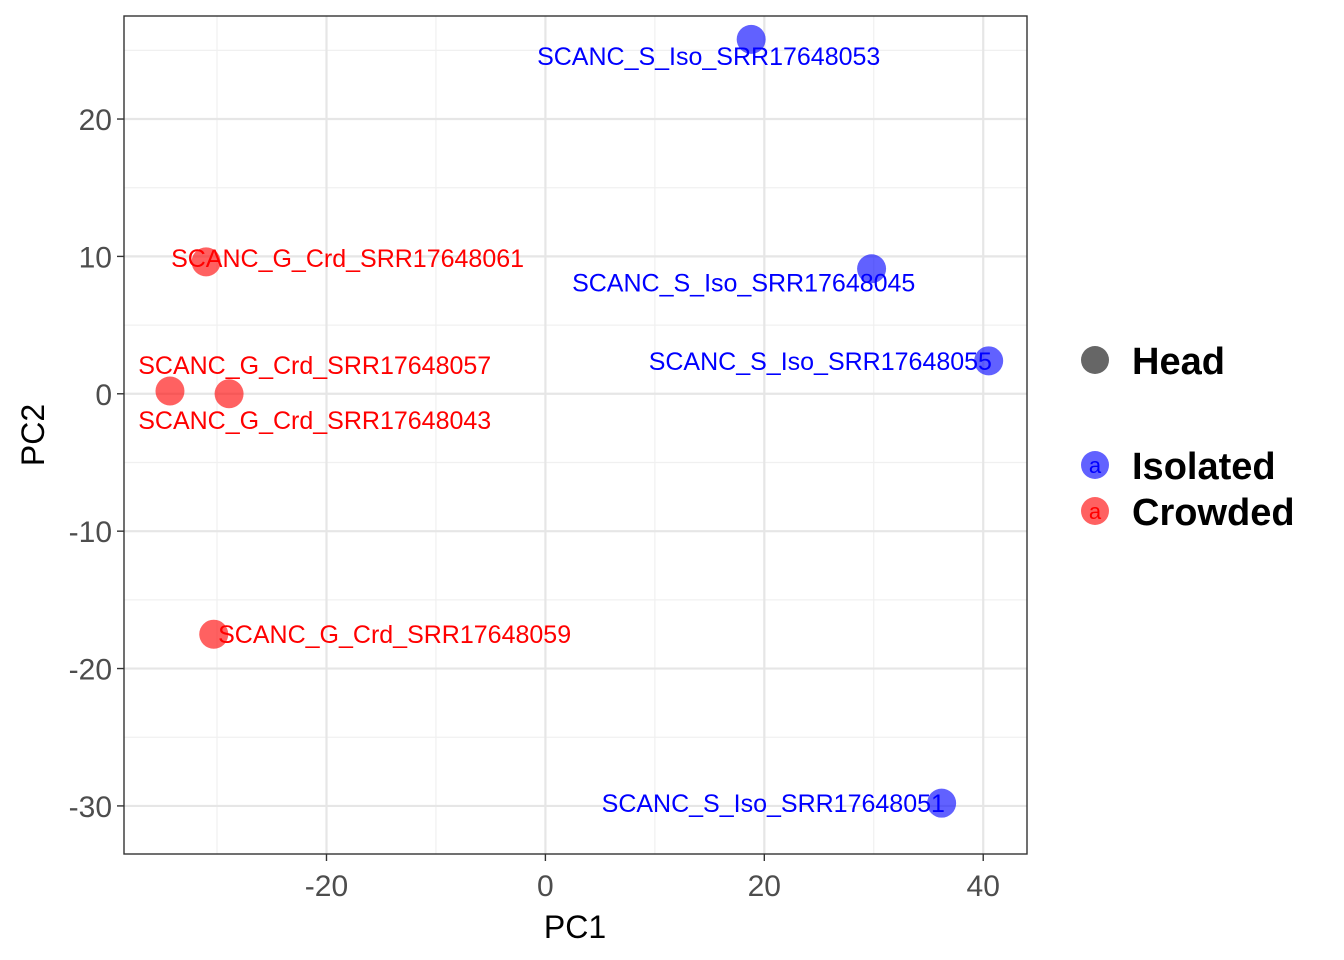  Describe the element at coordinates (95, 120) in the screenshot. I see `y-tick-label: 20` at that location.